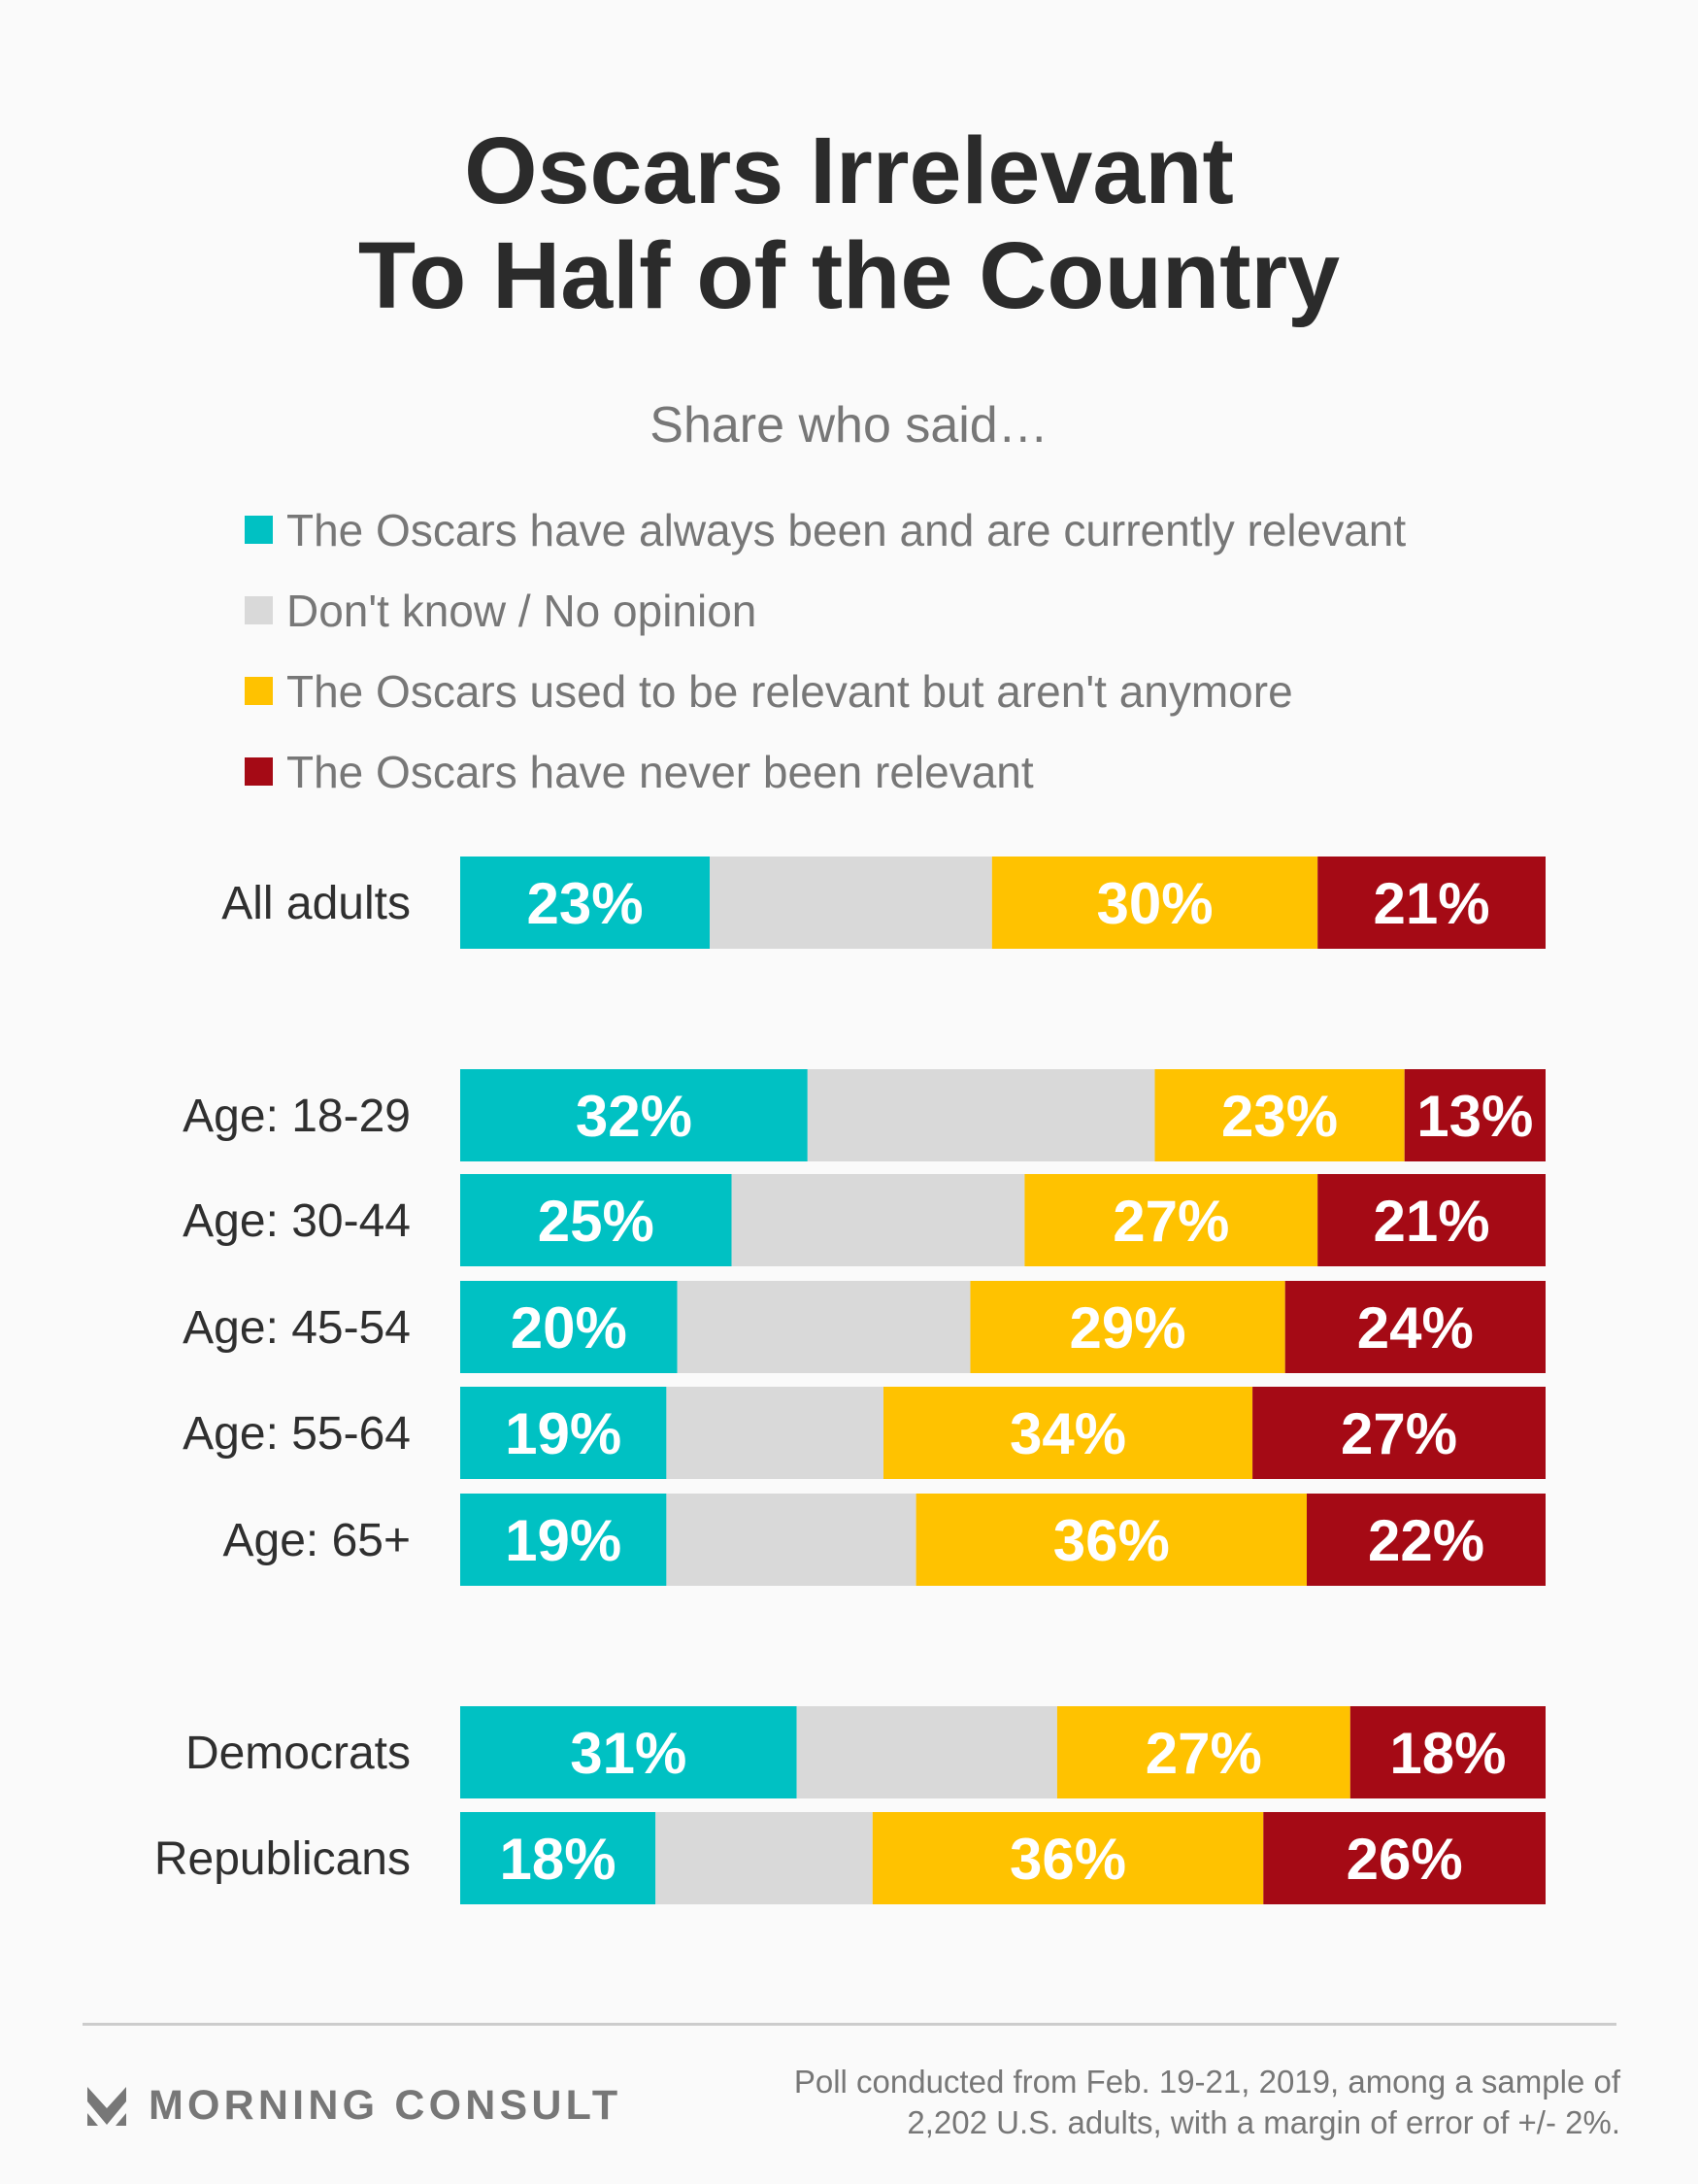 The width and height of the screenshot is (1698, 2184). I want to click on footer-divider, so click(849, 2024).